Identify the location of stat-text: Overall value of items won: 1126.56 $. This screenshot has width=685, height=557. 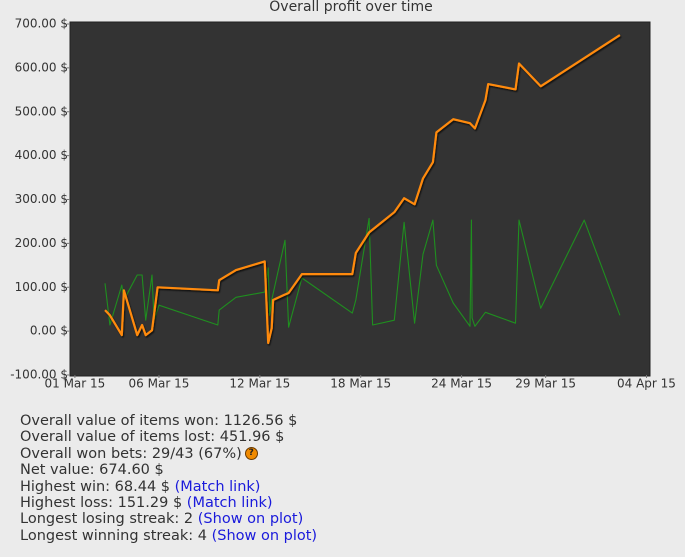
(159, 421).